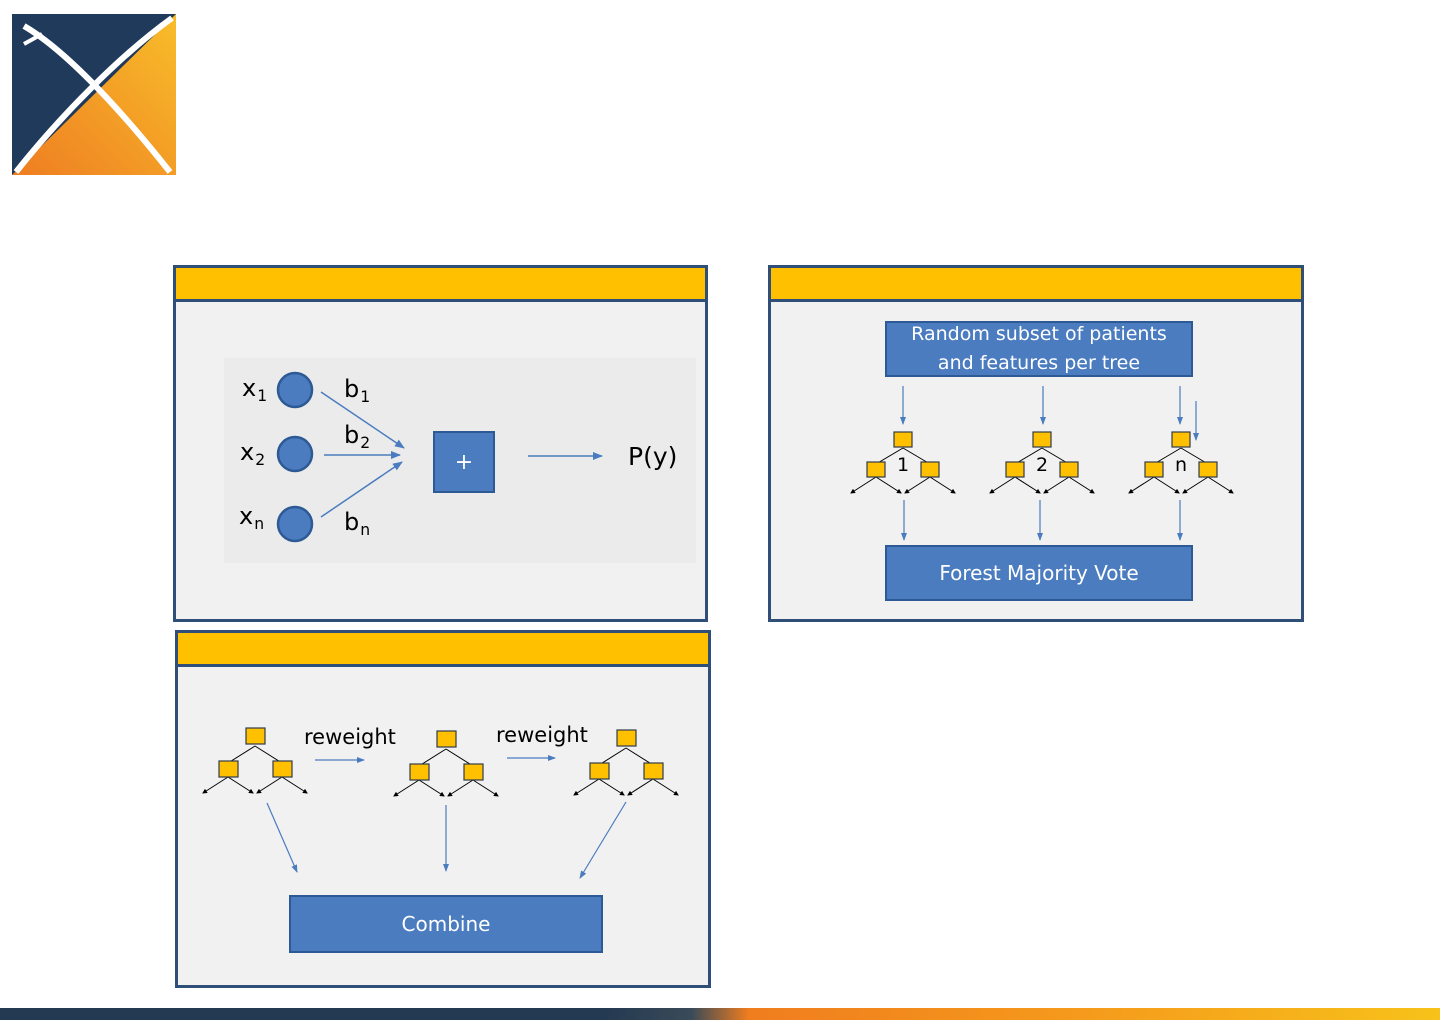 This screenshot has width=1440, height=1020. What do you see at coordinates (1039, 573) in the screenshot?
I see `forest-majority-vote-box: Forest Majority Vote` at bounding box center [1039, 573].